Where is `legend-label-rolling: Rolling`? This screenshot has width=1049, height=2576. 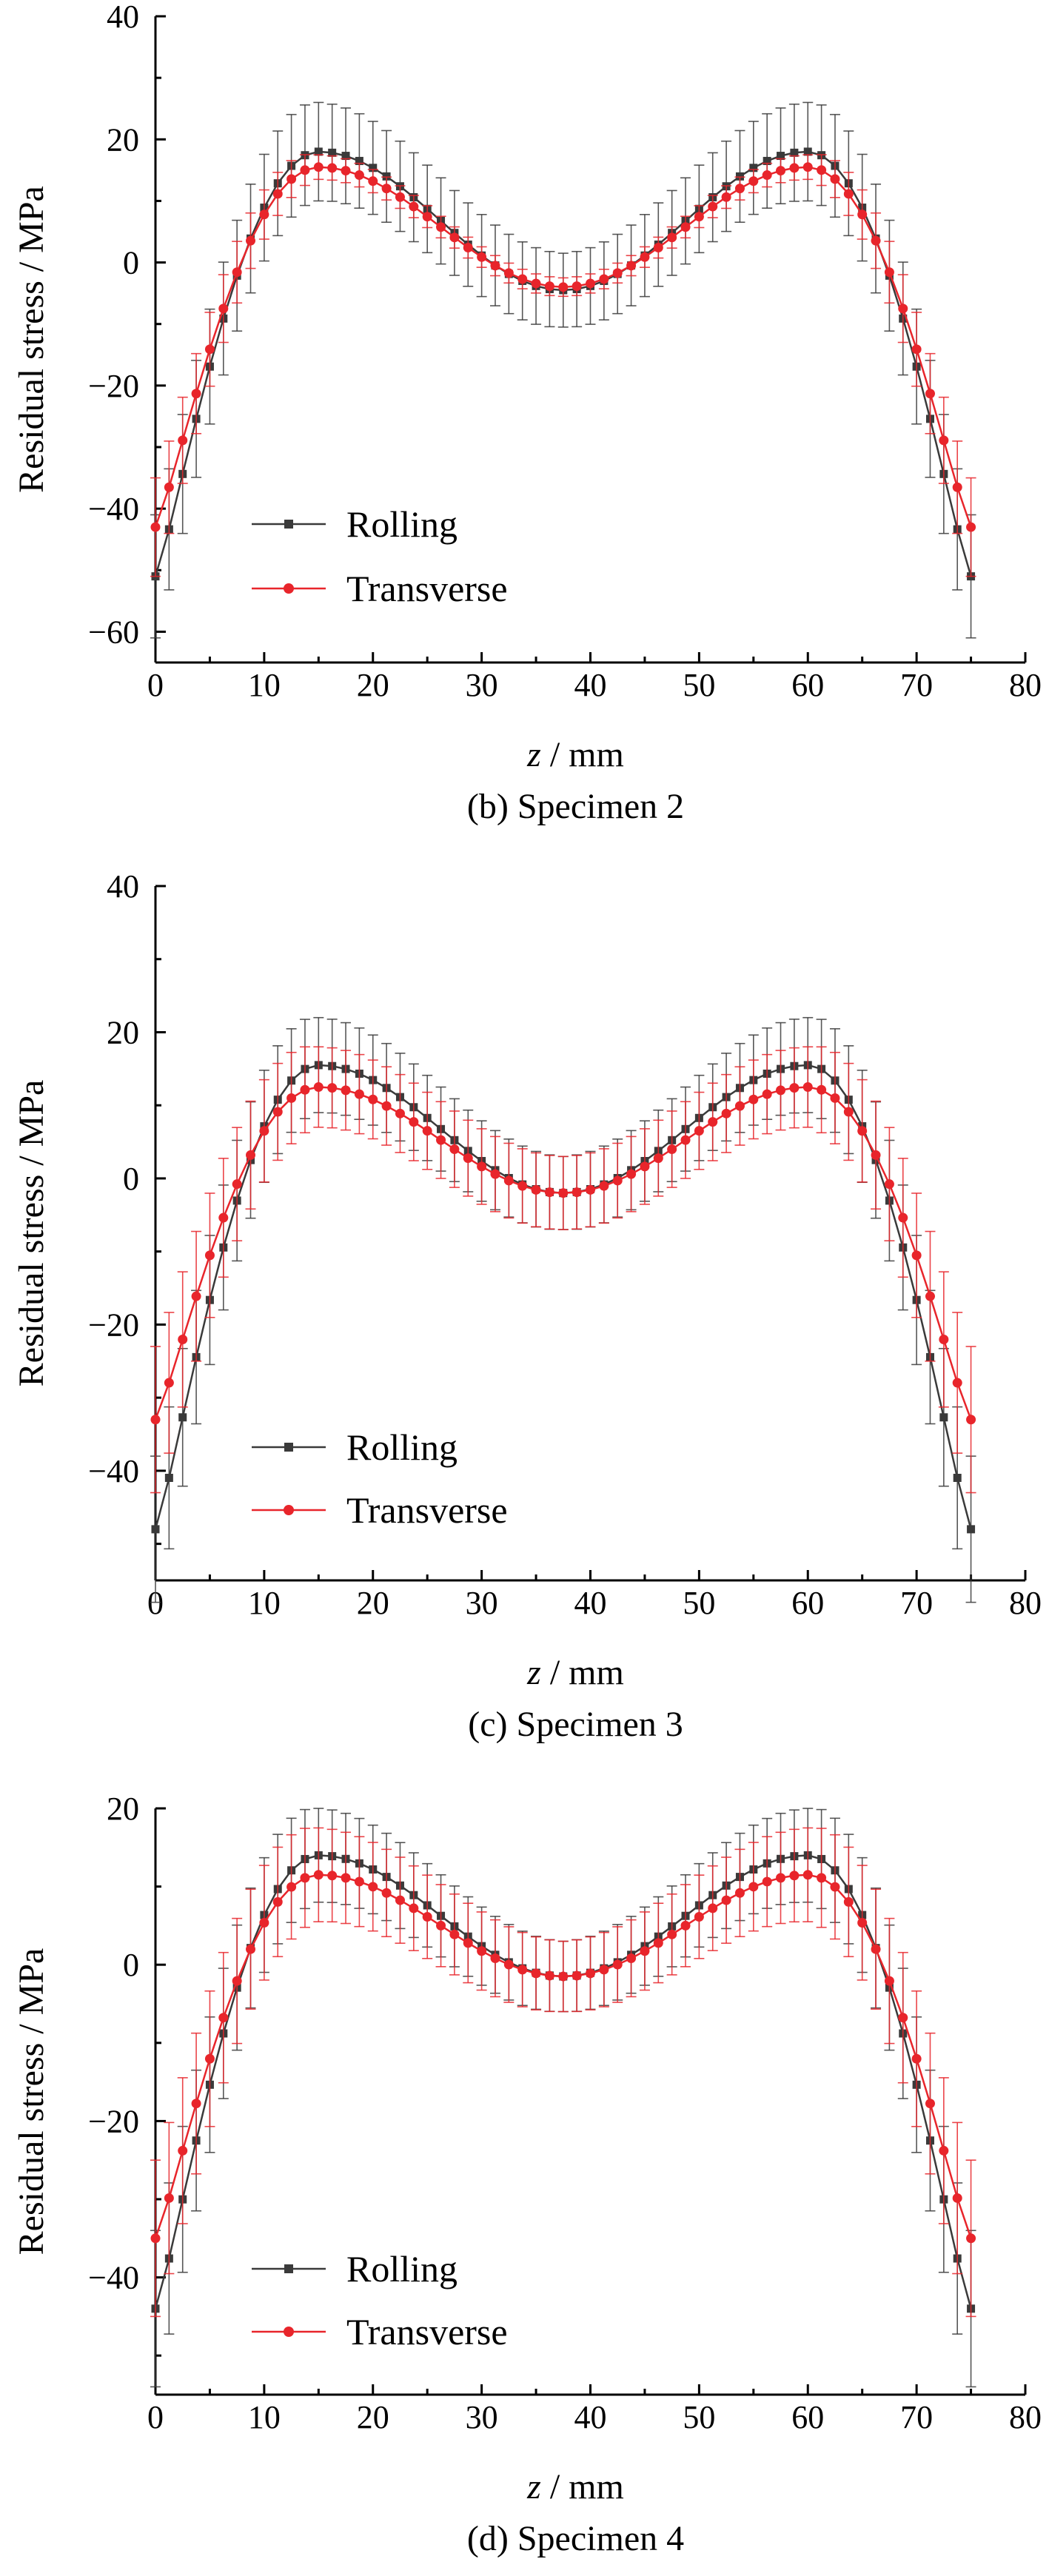
legend-label-rolling: Rolling is located at coordinates (402, 524).